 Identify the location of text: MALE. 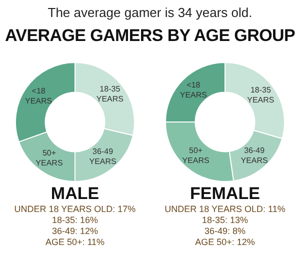
(75, 194).